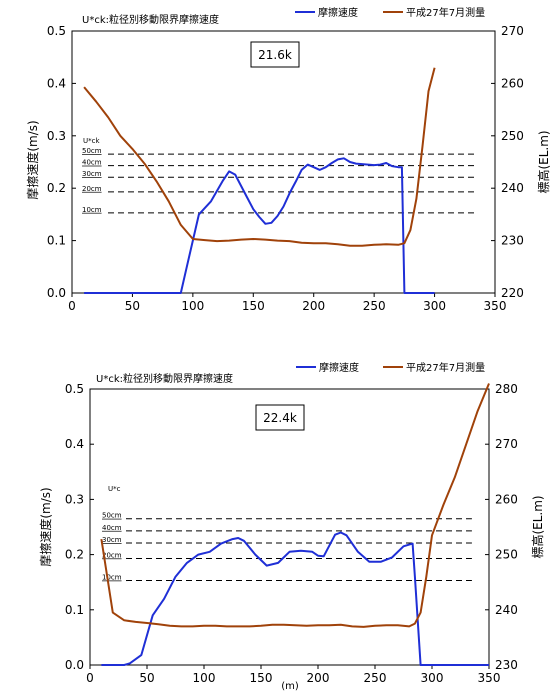 Image resolution: width=555 pixels, height=694 pixels. What do you see at coordinates (512, 136) in the screenshot?
I see `panel1-right-y-tick-label: 250` at bounding box center [512, 136].